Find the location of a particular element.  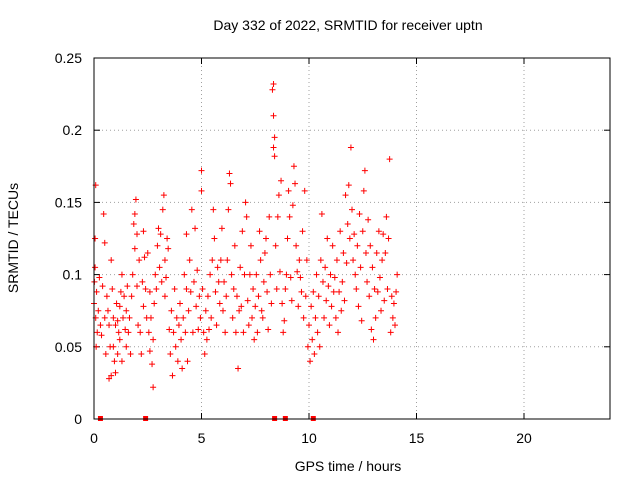

x-tick-label: 15 is located at coordinates (417, 438).